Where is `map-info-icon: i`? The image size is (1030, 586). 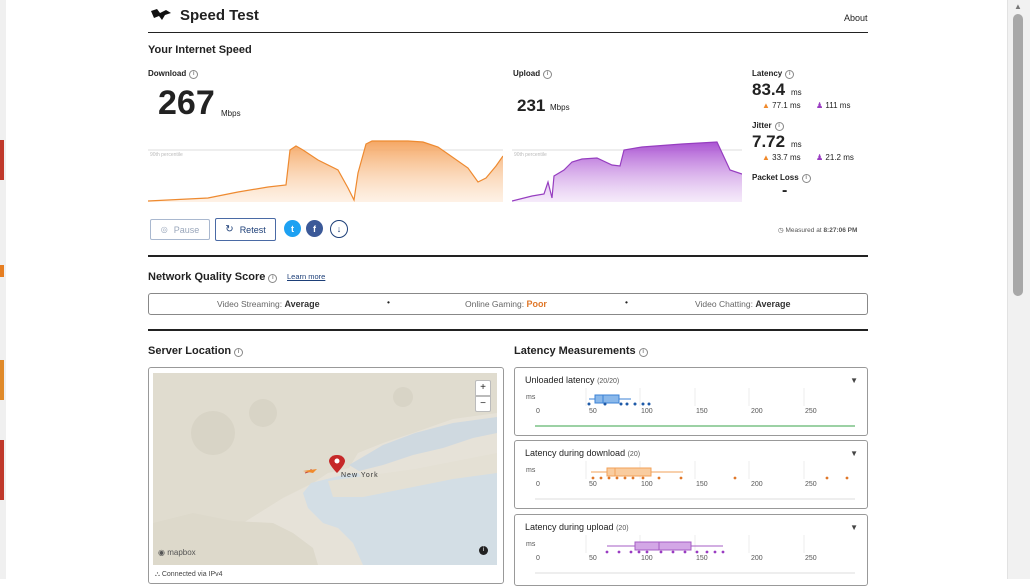
map-info-icon: i is located at coordinates (483, 550).